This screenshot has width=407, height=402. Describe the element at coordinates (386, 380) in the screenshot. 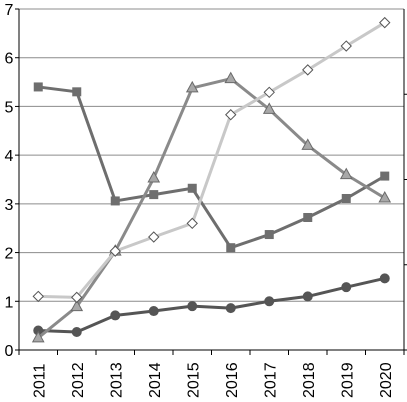

I see `x-tick-label: 2020` at that location.